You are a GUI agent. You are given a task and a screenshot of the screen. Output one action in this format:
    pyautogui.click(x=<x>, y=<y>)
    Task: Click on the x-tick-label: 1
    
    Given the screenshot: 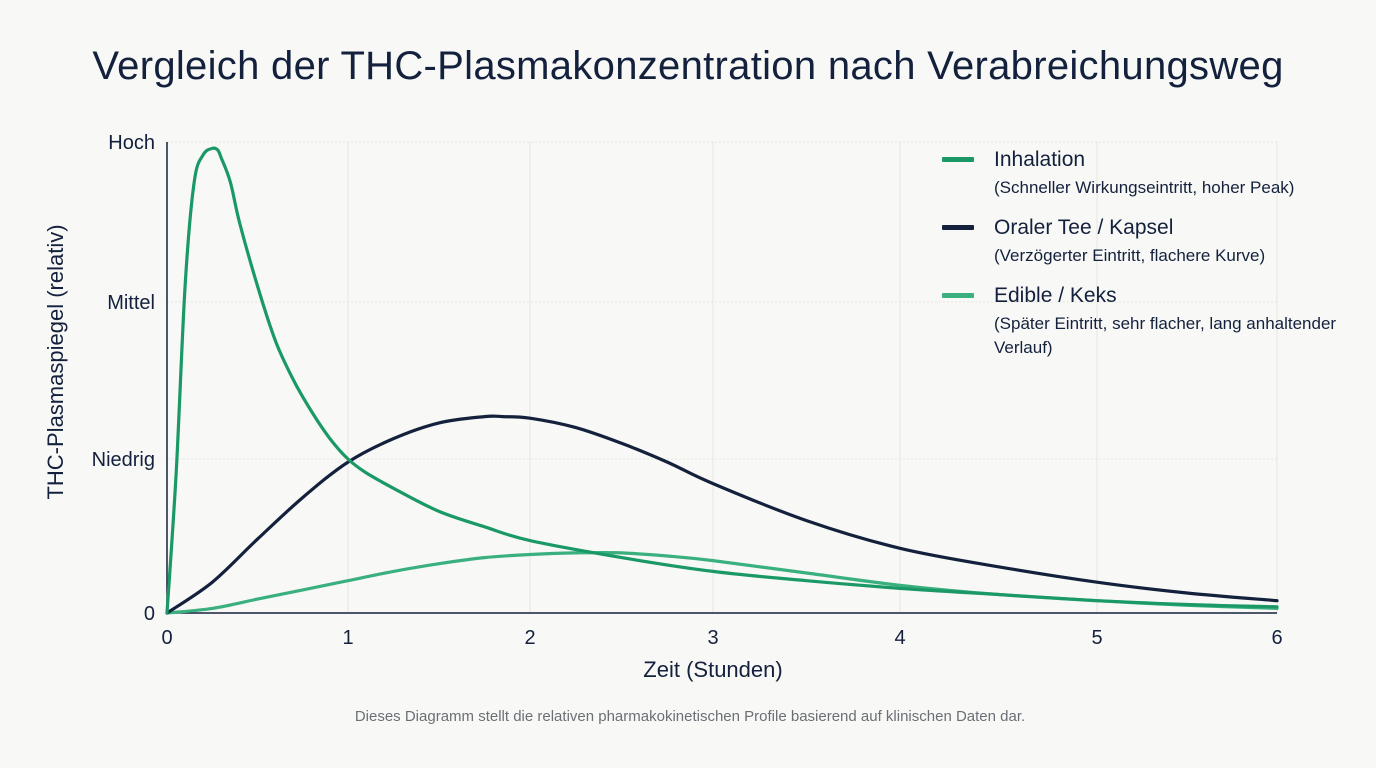 What is the action you would take?
    pyautogui.click(x=347, y=638)
    